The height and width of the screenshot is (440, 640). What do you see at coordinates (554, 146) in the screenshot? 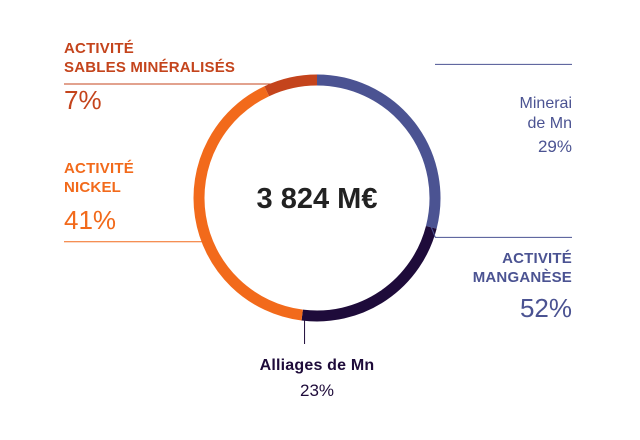
I see `label-minerai-percent: 29%` at bounding box center [554, 146].